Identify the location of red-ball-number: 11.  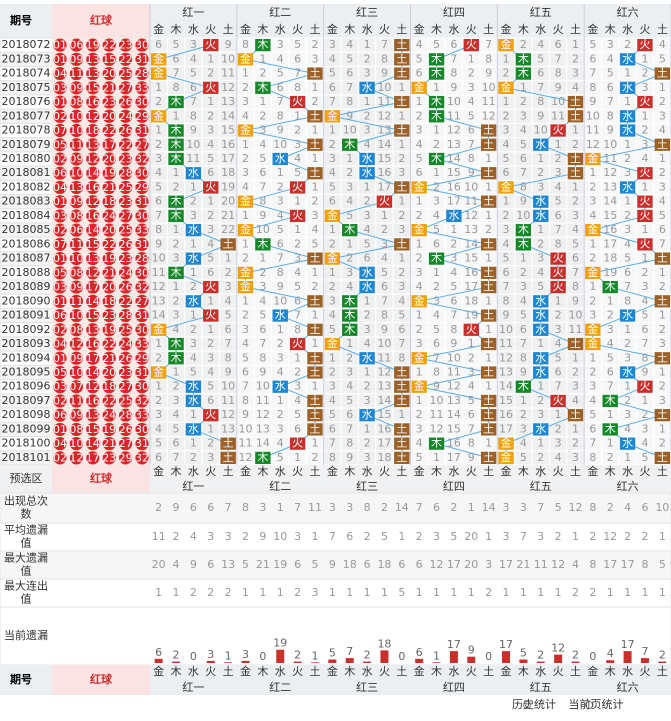
(76, 73).